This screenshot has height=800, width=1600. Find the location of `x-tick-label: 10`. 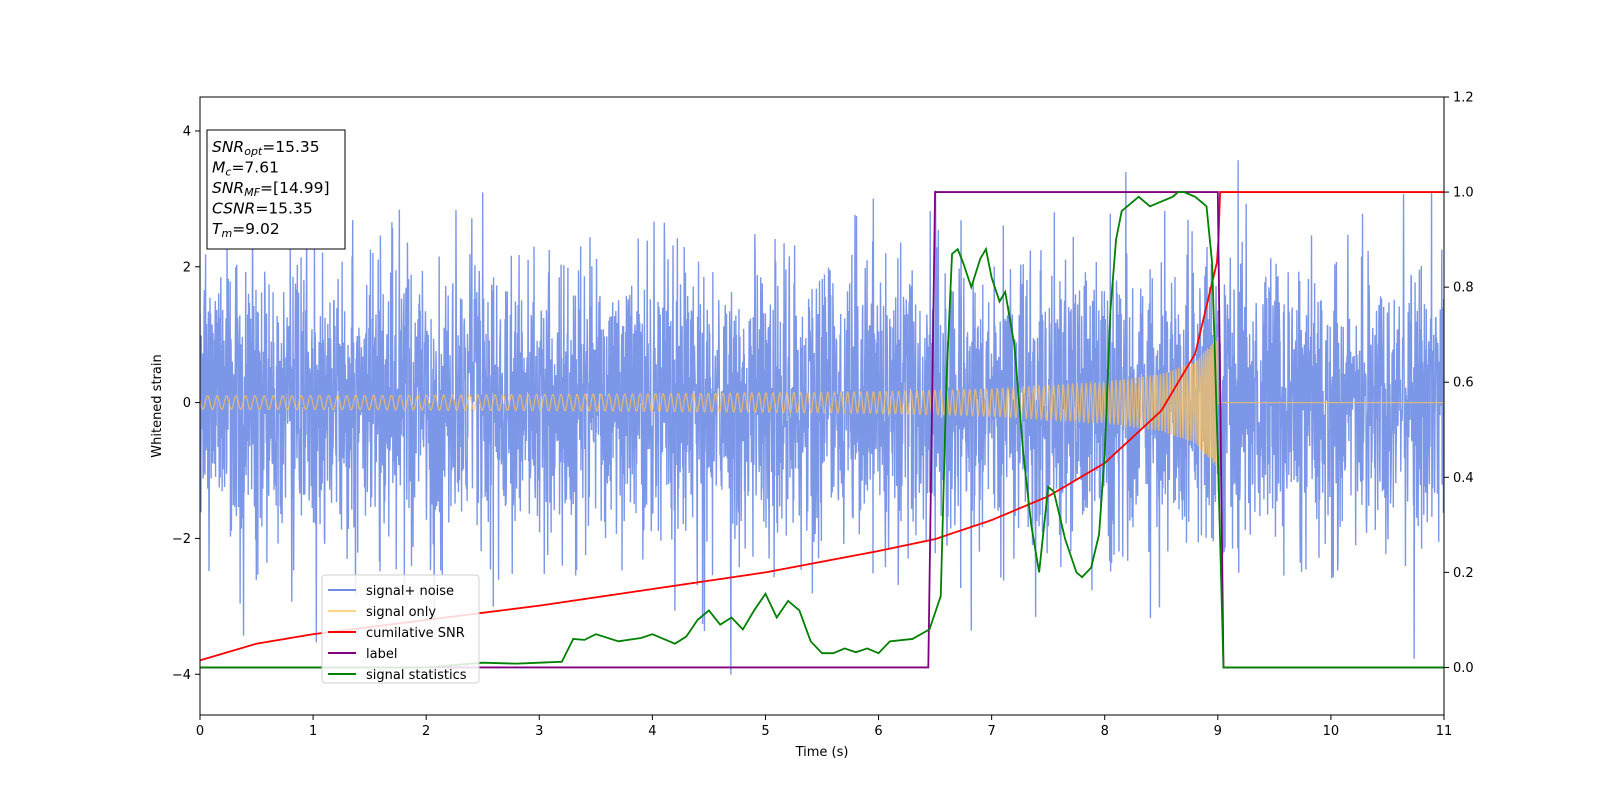

x-tick-label: 10 is located at coordinates (1331, 731).